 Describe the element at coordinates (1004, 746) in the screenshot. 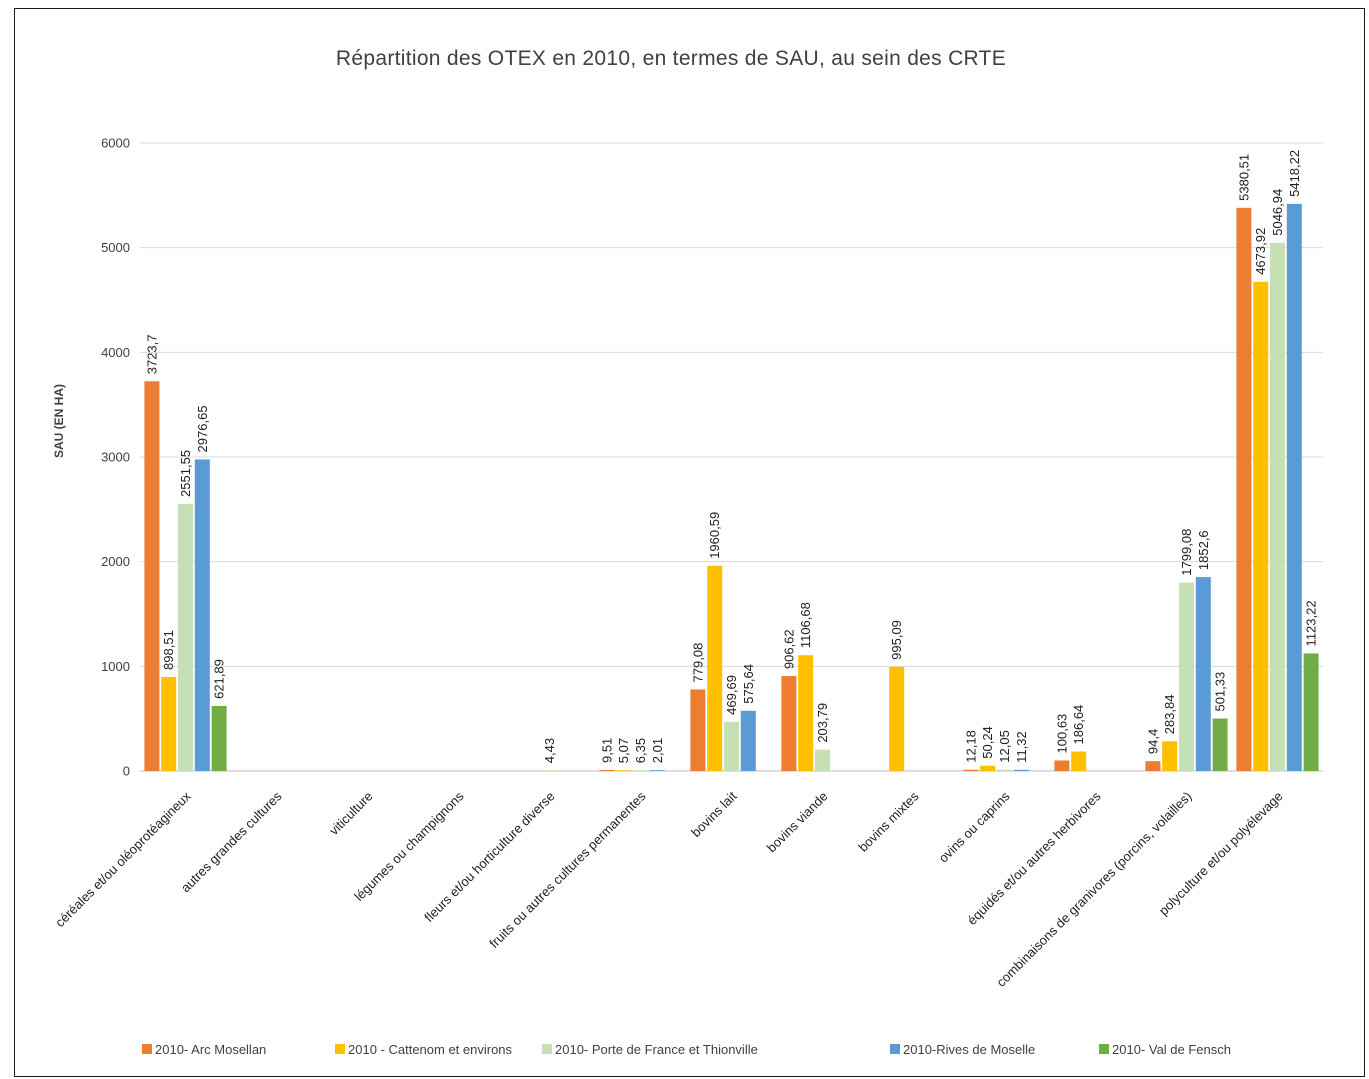

I see `data-label: 12,05` at that location.